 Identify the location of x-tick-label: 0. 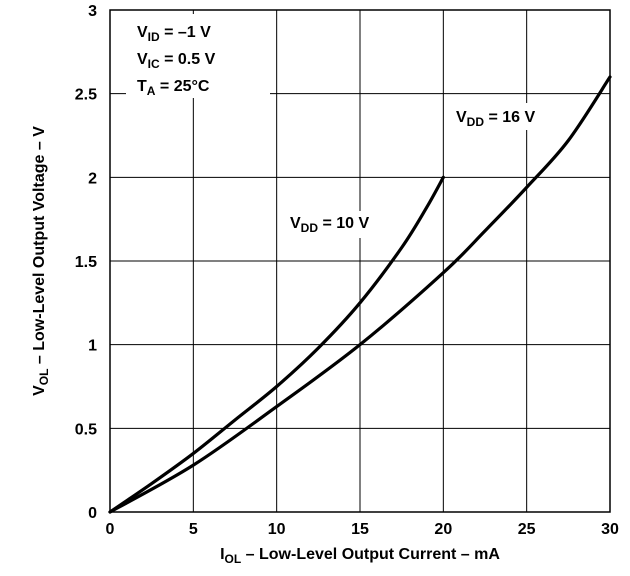
(110, 529).